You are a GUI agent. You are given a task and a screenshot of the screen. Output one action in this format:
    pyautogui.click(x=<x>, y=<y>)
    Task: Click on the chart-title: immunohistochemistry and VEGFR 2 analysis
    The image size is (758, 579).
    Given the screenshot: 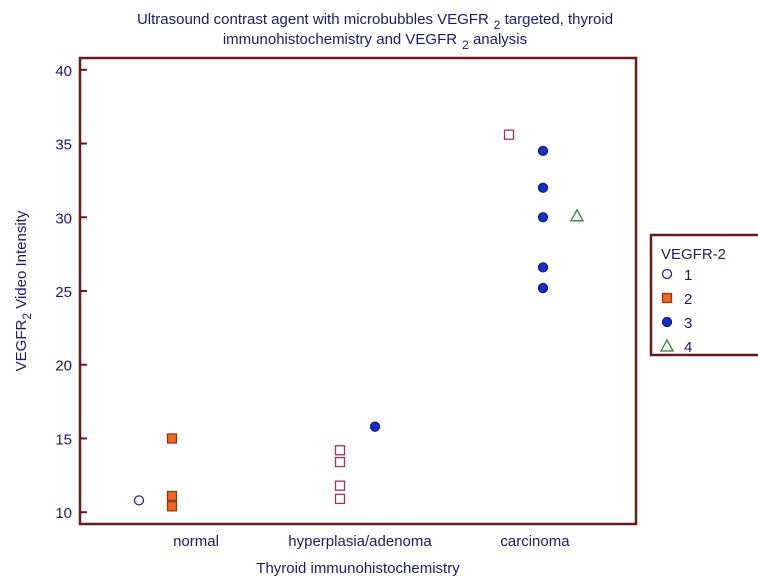 What is the action you would take?
    pyautogui.click(x=375, y=41)
    